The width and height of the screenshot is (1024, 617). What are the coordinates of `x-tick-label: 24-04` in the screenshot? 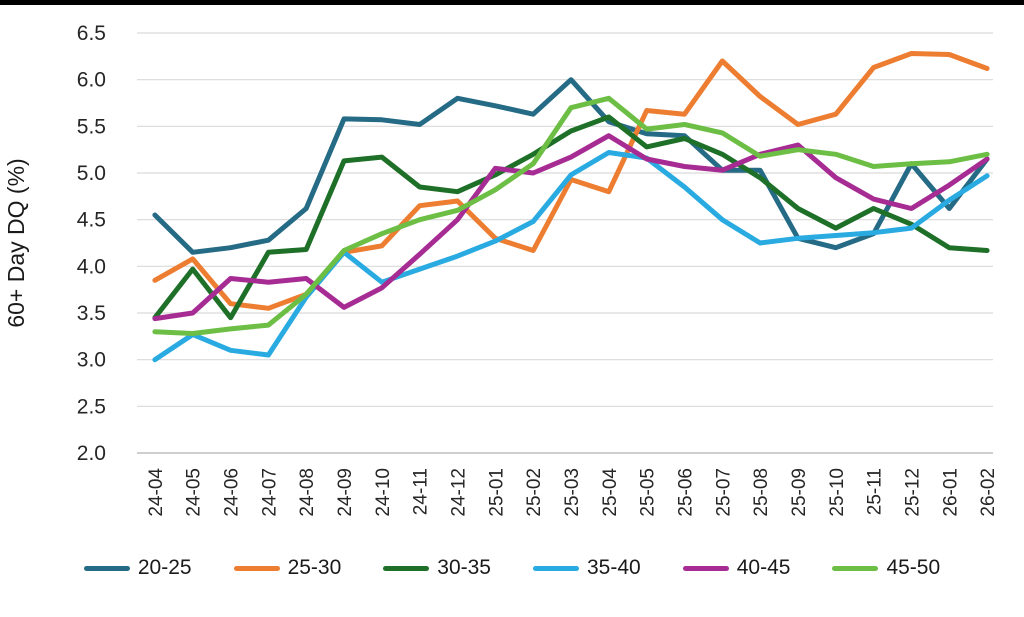 It's located at (156, 492).